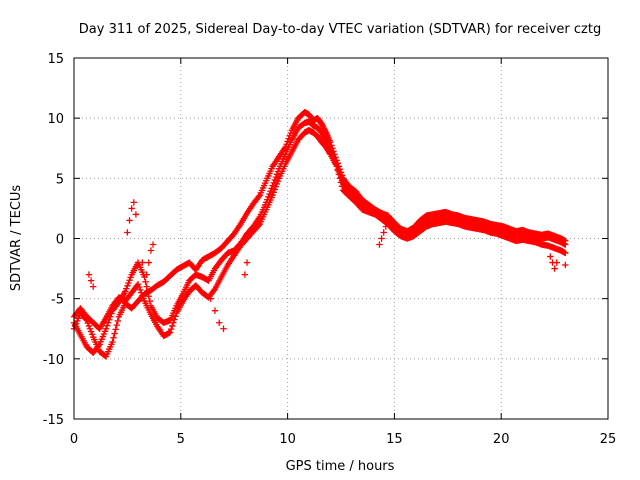  Describe the element at coordinates (53, 360) in the screenshot. I see `y-tick-label: -10` at that location.